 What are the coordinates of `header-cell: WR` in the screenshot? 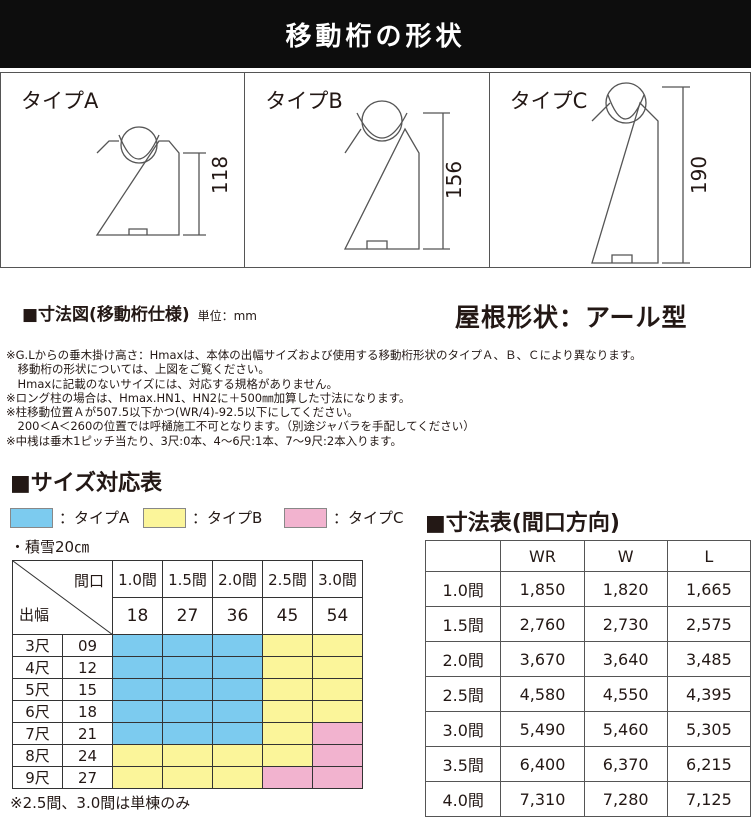 It's located at (542, 556).